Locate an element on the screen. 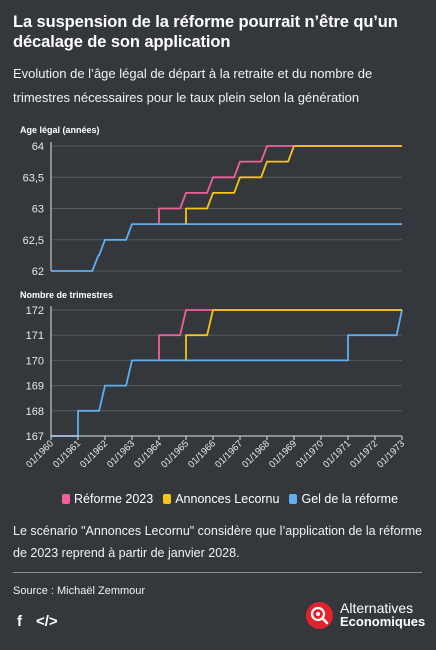 The width and height of the screenshot is (436, 650). series-line-reforme-2023 is located at coordinates (280, 185).